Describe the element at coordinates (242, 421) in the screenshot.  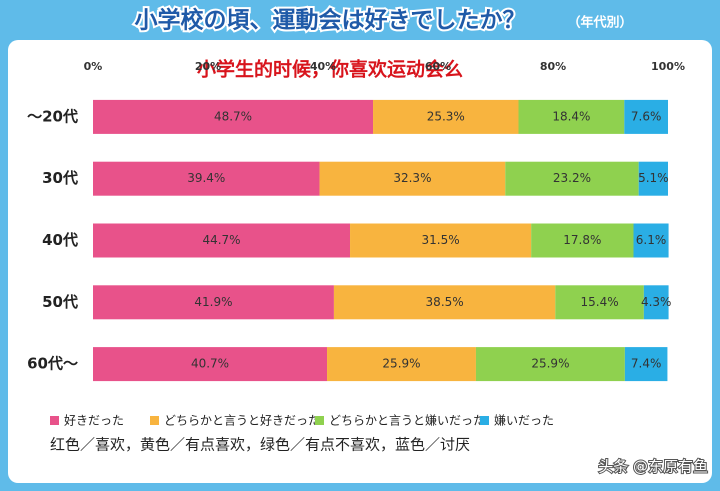
I see `legend-label: どちらかと言うと好きだった` at that location.